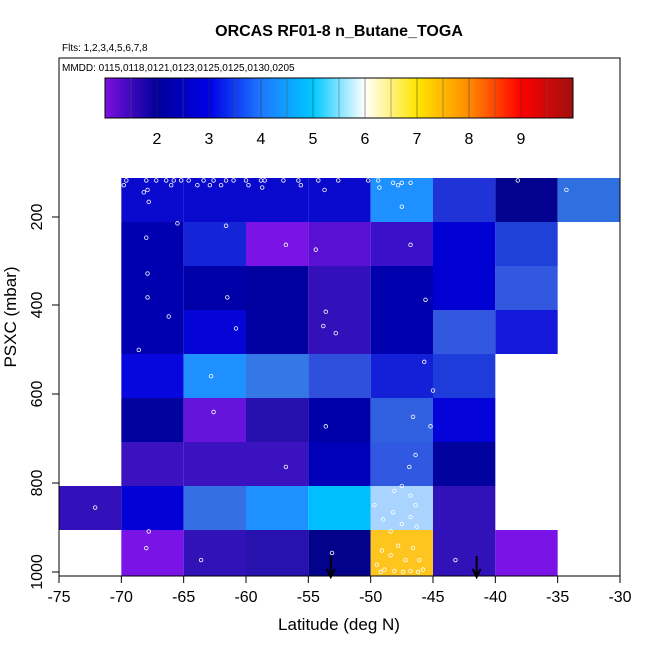  I want to click on x-tick-label: -55, so click(308, 597).